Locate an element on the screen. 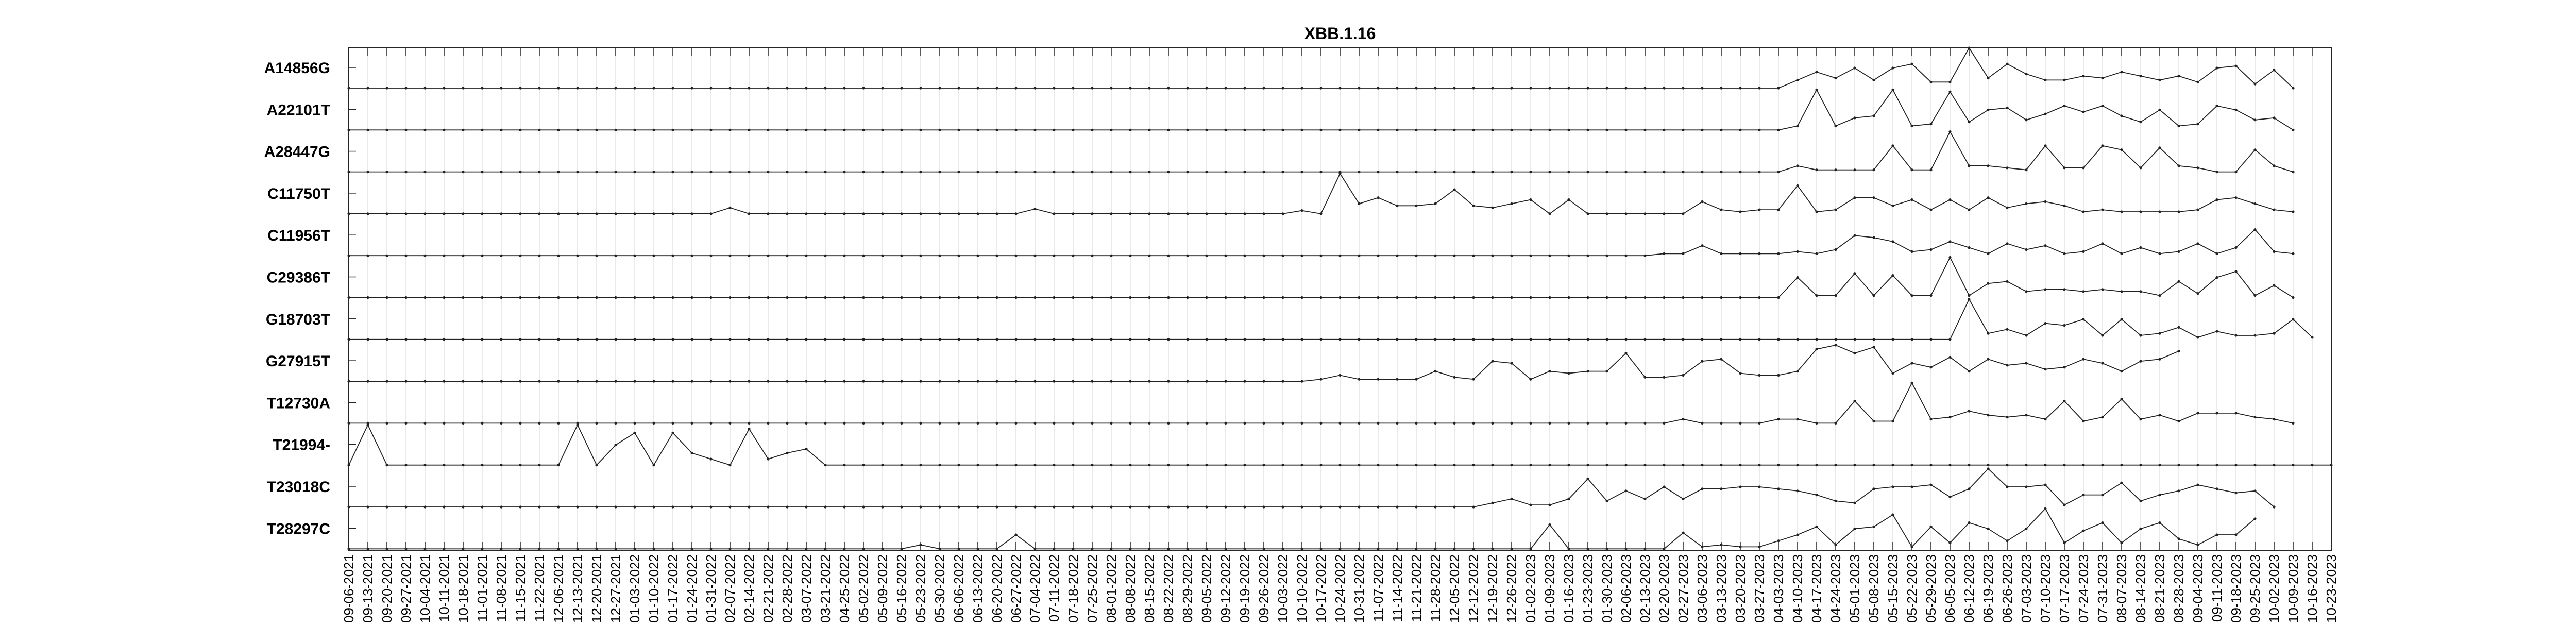 The width and height of the screenshot is (2576, 644). series-line-G18703T is located at coordinates (1331, 319).